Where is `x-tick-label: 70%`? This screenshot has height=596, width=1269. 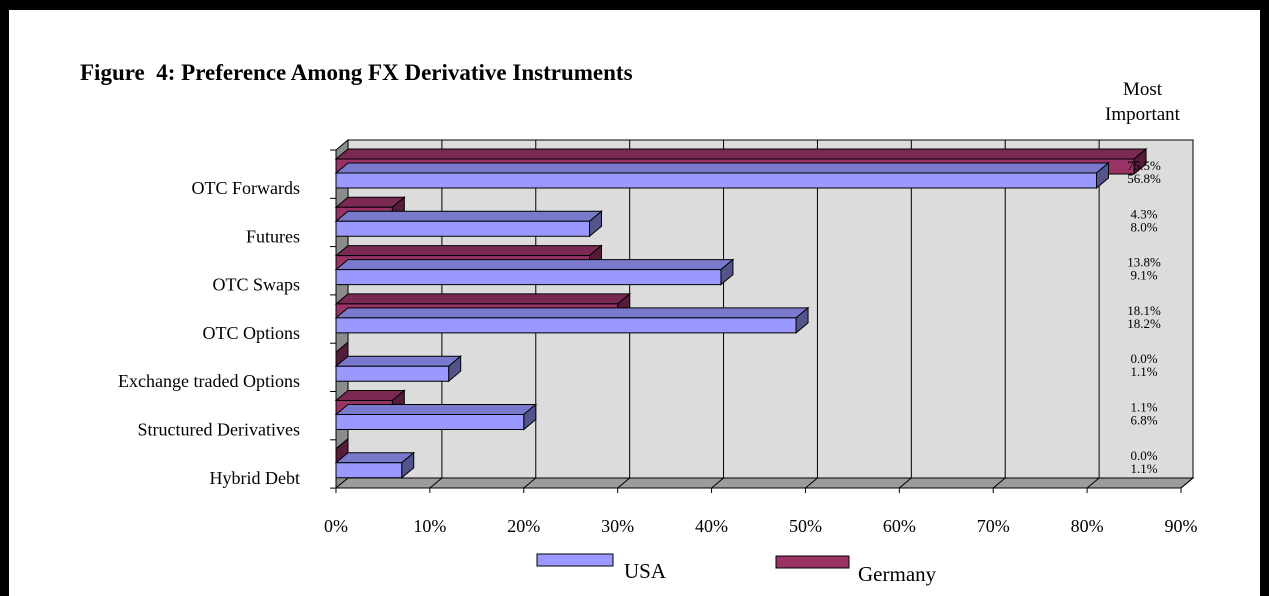 x-tick-label: 70% is located at coordinates (993, 526).